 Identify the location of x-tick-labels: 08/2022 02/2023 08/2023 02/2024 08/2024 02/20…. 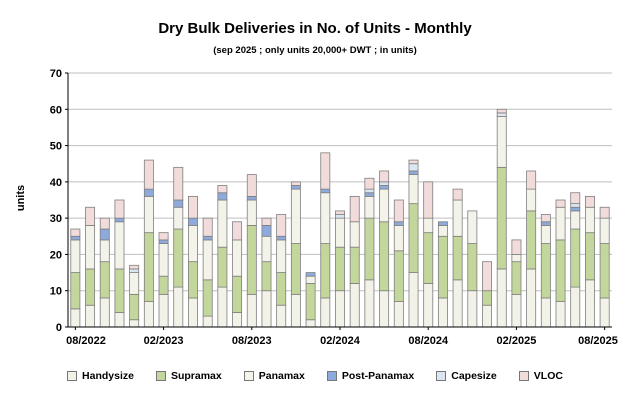
(342, 337).